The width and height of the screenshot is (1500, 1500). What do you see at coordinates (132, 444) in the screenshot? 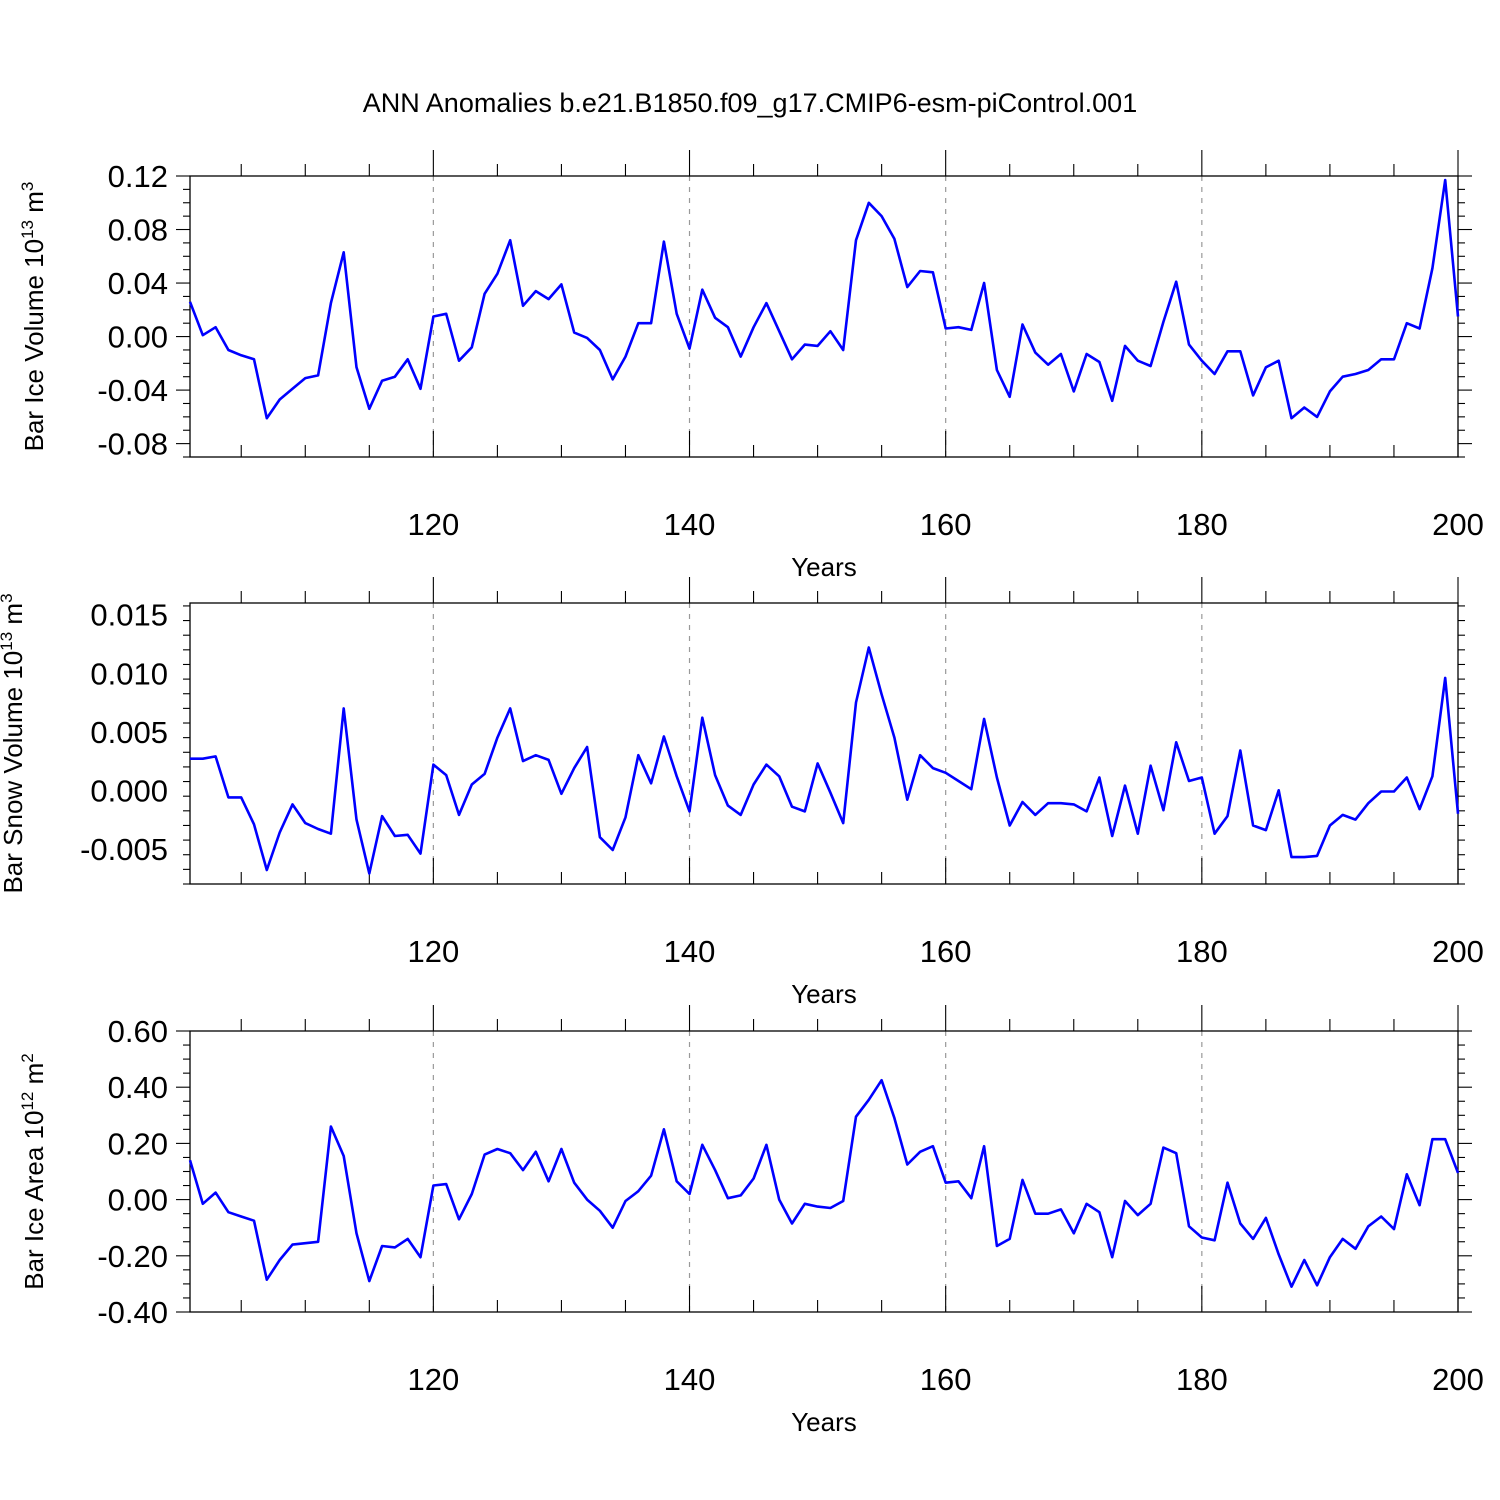
I see `y-tick-label: -0.08` at bounding box center [132, 444].